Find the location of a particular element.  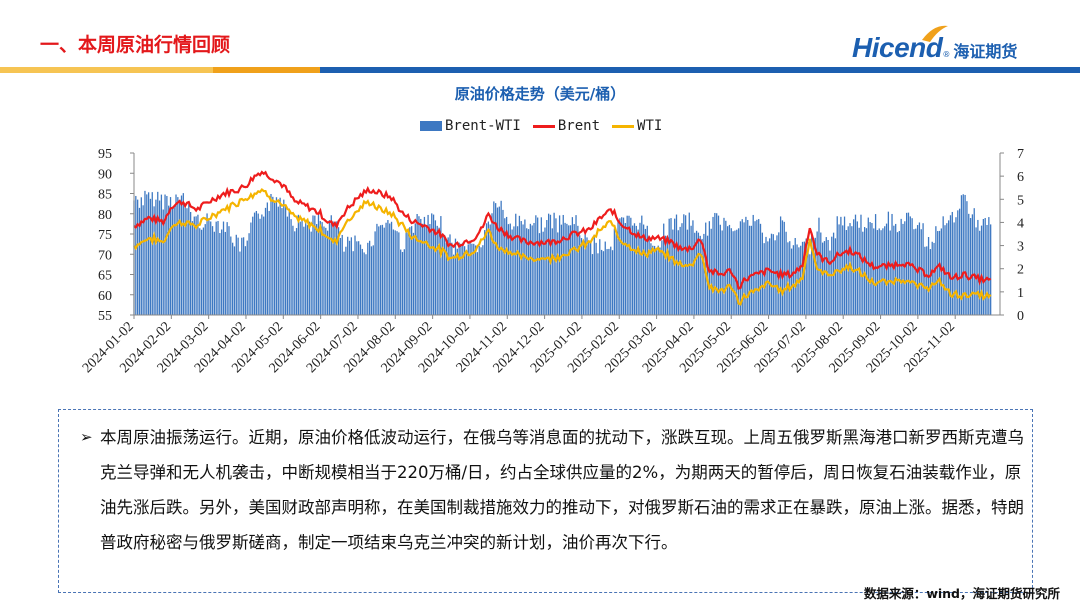

y-right-tick-label: 3 is located at coordinates (1020, 247).